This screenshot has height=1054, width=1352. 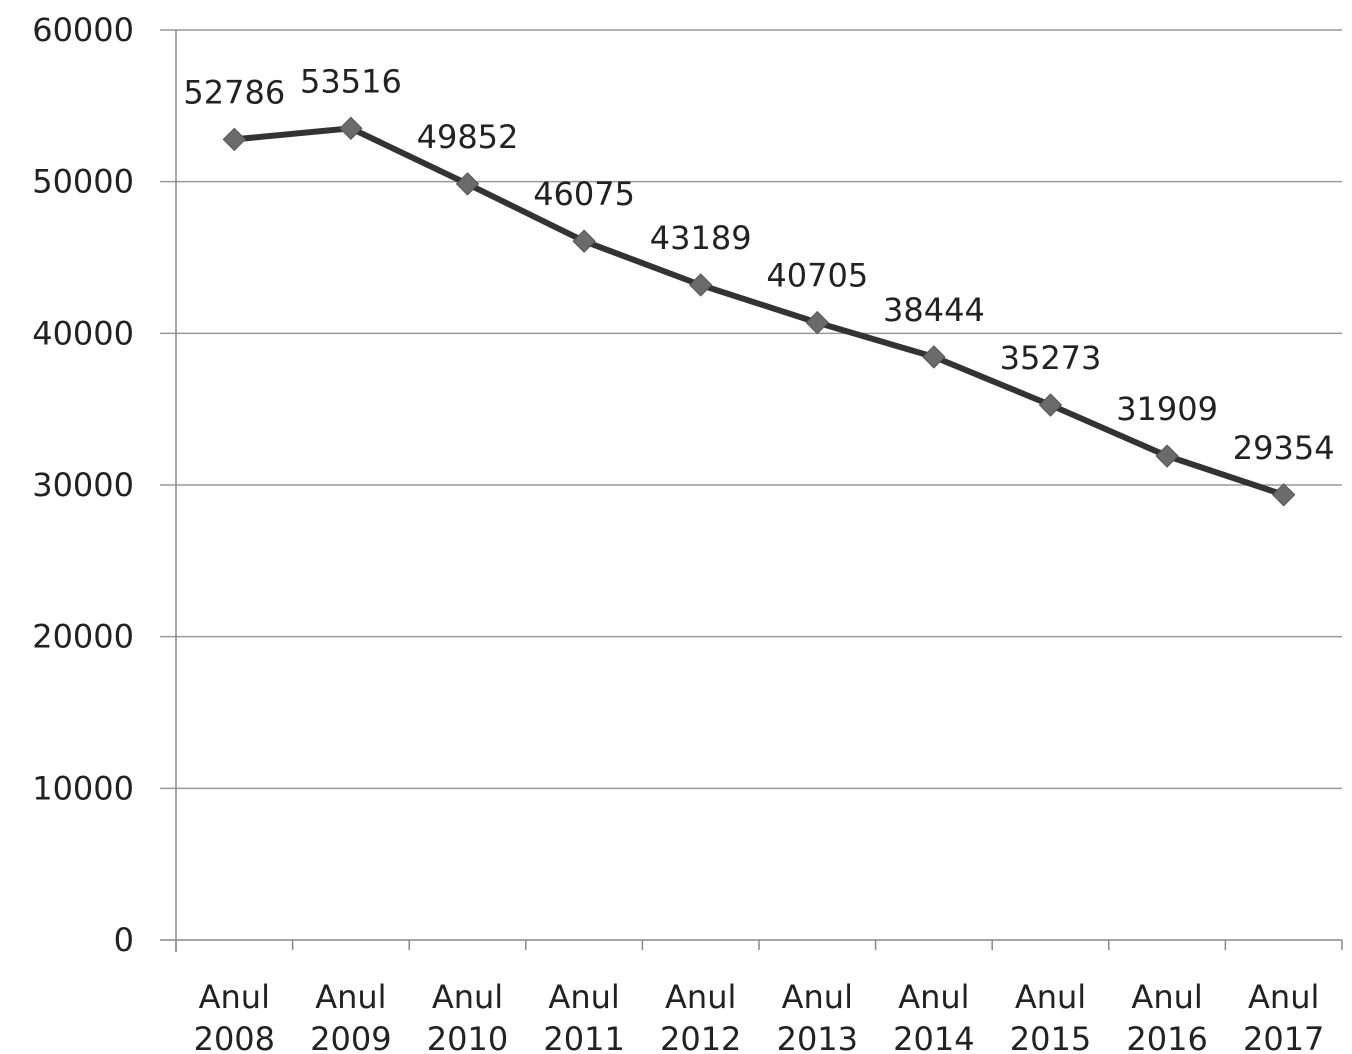 What do you see at coordinates (817, 1037) in the screenshot?
I see `x-tick-label-line: 2013` at bounding box center [817, 1037].